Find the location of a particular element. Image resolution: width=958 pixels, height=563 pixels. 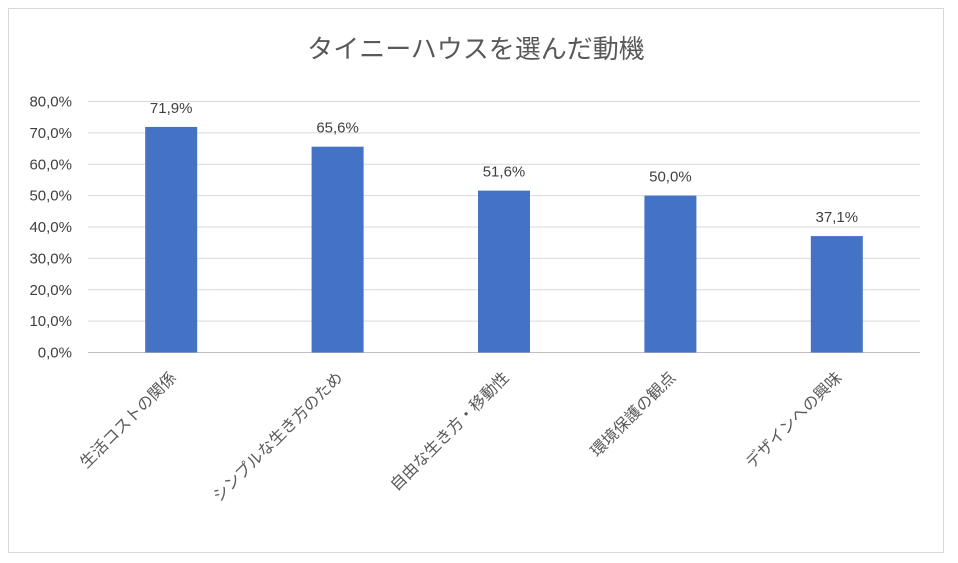

y-tick-label: 80,0% is located at coordinates (50, 102).